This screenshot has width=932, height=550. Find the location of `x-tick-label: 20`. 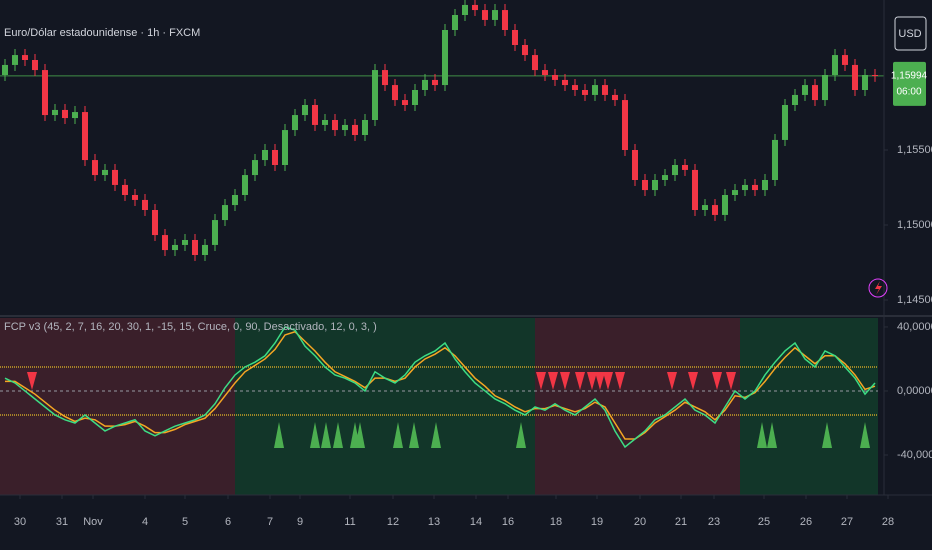

x-tick-label: 20 is located at coordinates (640, 522).